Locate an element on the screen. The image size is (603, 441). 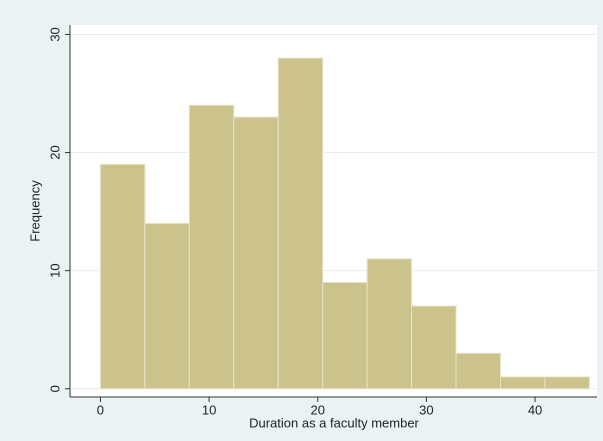
x-tick-label: 40 is located at coordinates (535, 409).